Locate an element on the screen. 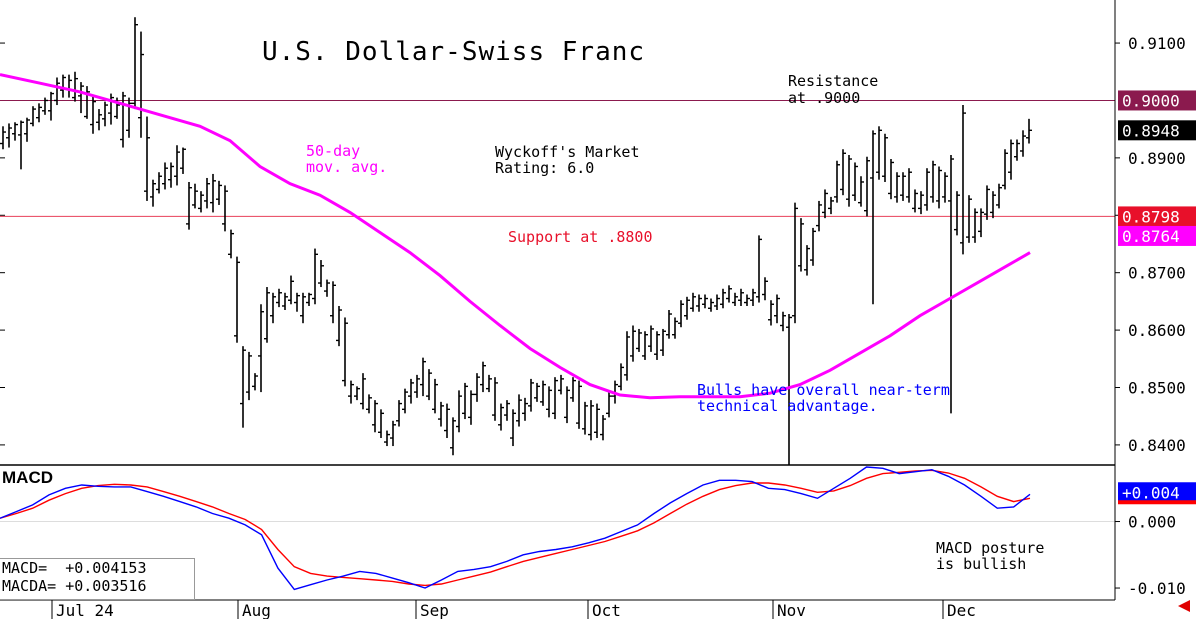 This screenshot has width=1200, height=619. price-tick-label: 0.8500 is located at coordinates (1157, 388).